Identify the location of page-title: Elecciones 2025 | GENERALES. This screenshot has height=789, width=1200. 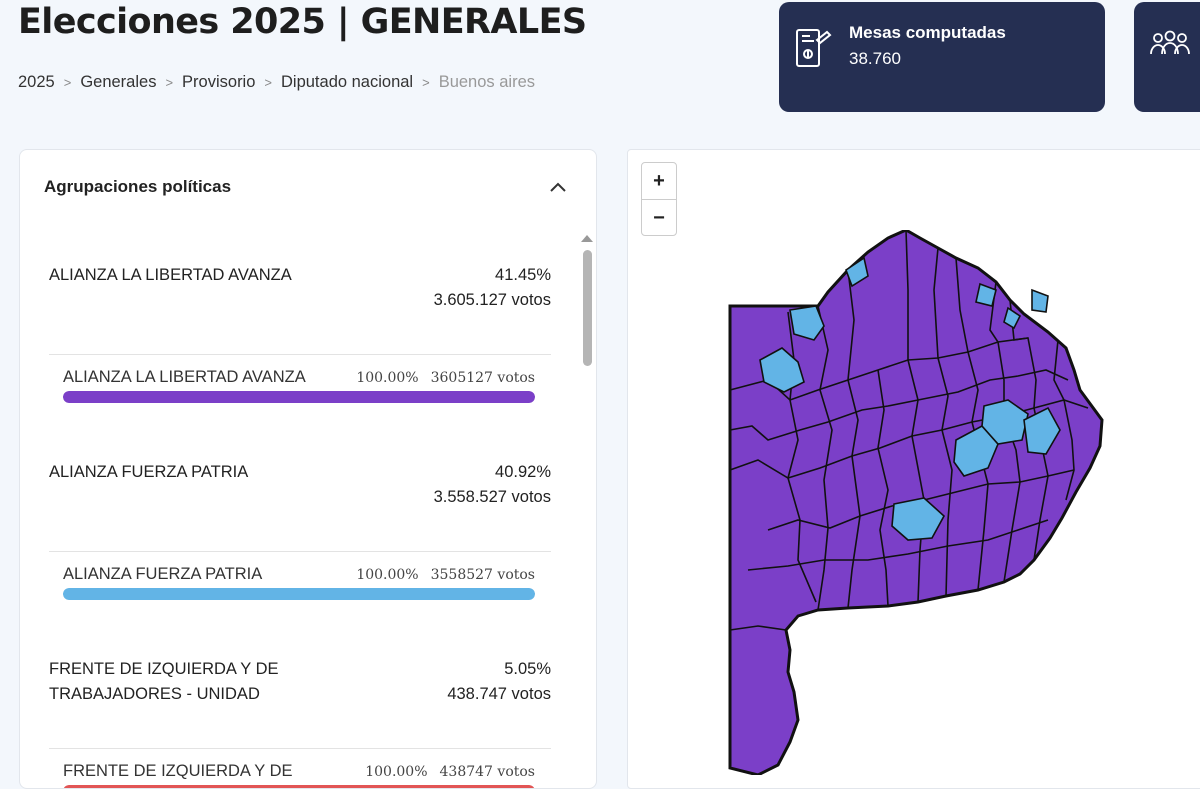
(302, 22).